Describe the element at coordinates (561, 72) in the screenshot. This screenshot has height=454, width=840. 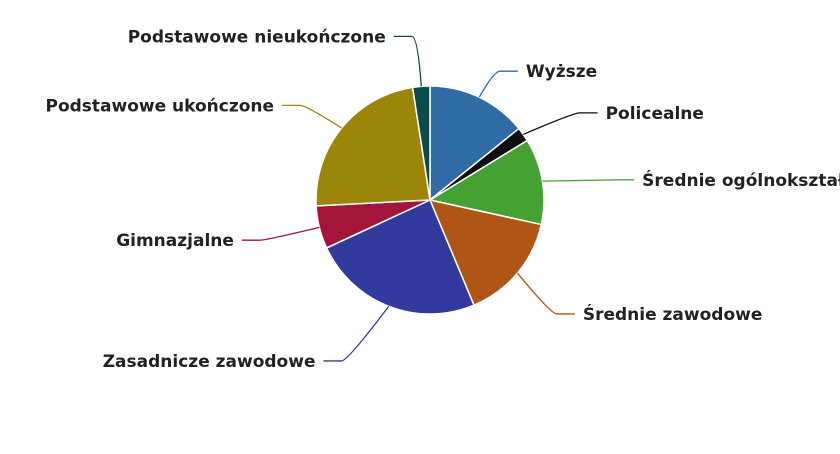
I see `slice-label: Wyższe` at that location.